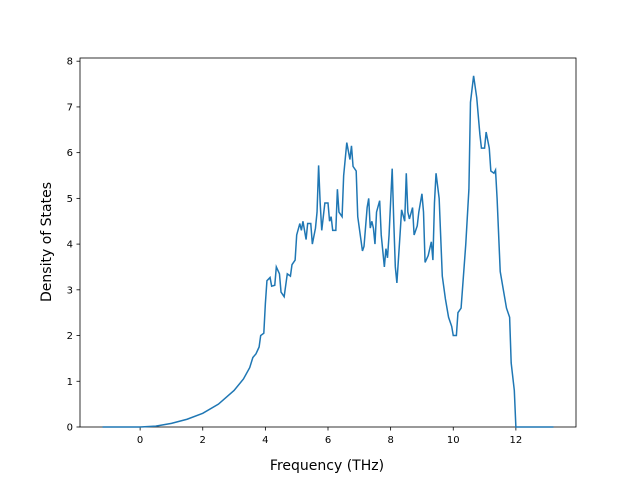 The image size is (640, 480). I want to click on x-tick-label: 2, so click(203, 440).